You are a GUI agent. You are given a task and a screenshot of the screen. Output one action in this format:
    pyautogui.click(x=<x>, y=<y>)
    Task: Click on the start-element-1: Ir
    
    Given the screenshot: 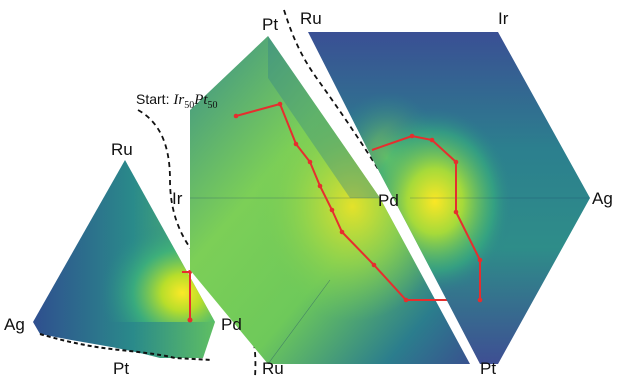 What is the action you would take?
    pyautogui.click(x=178, y=100)
    